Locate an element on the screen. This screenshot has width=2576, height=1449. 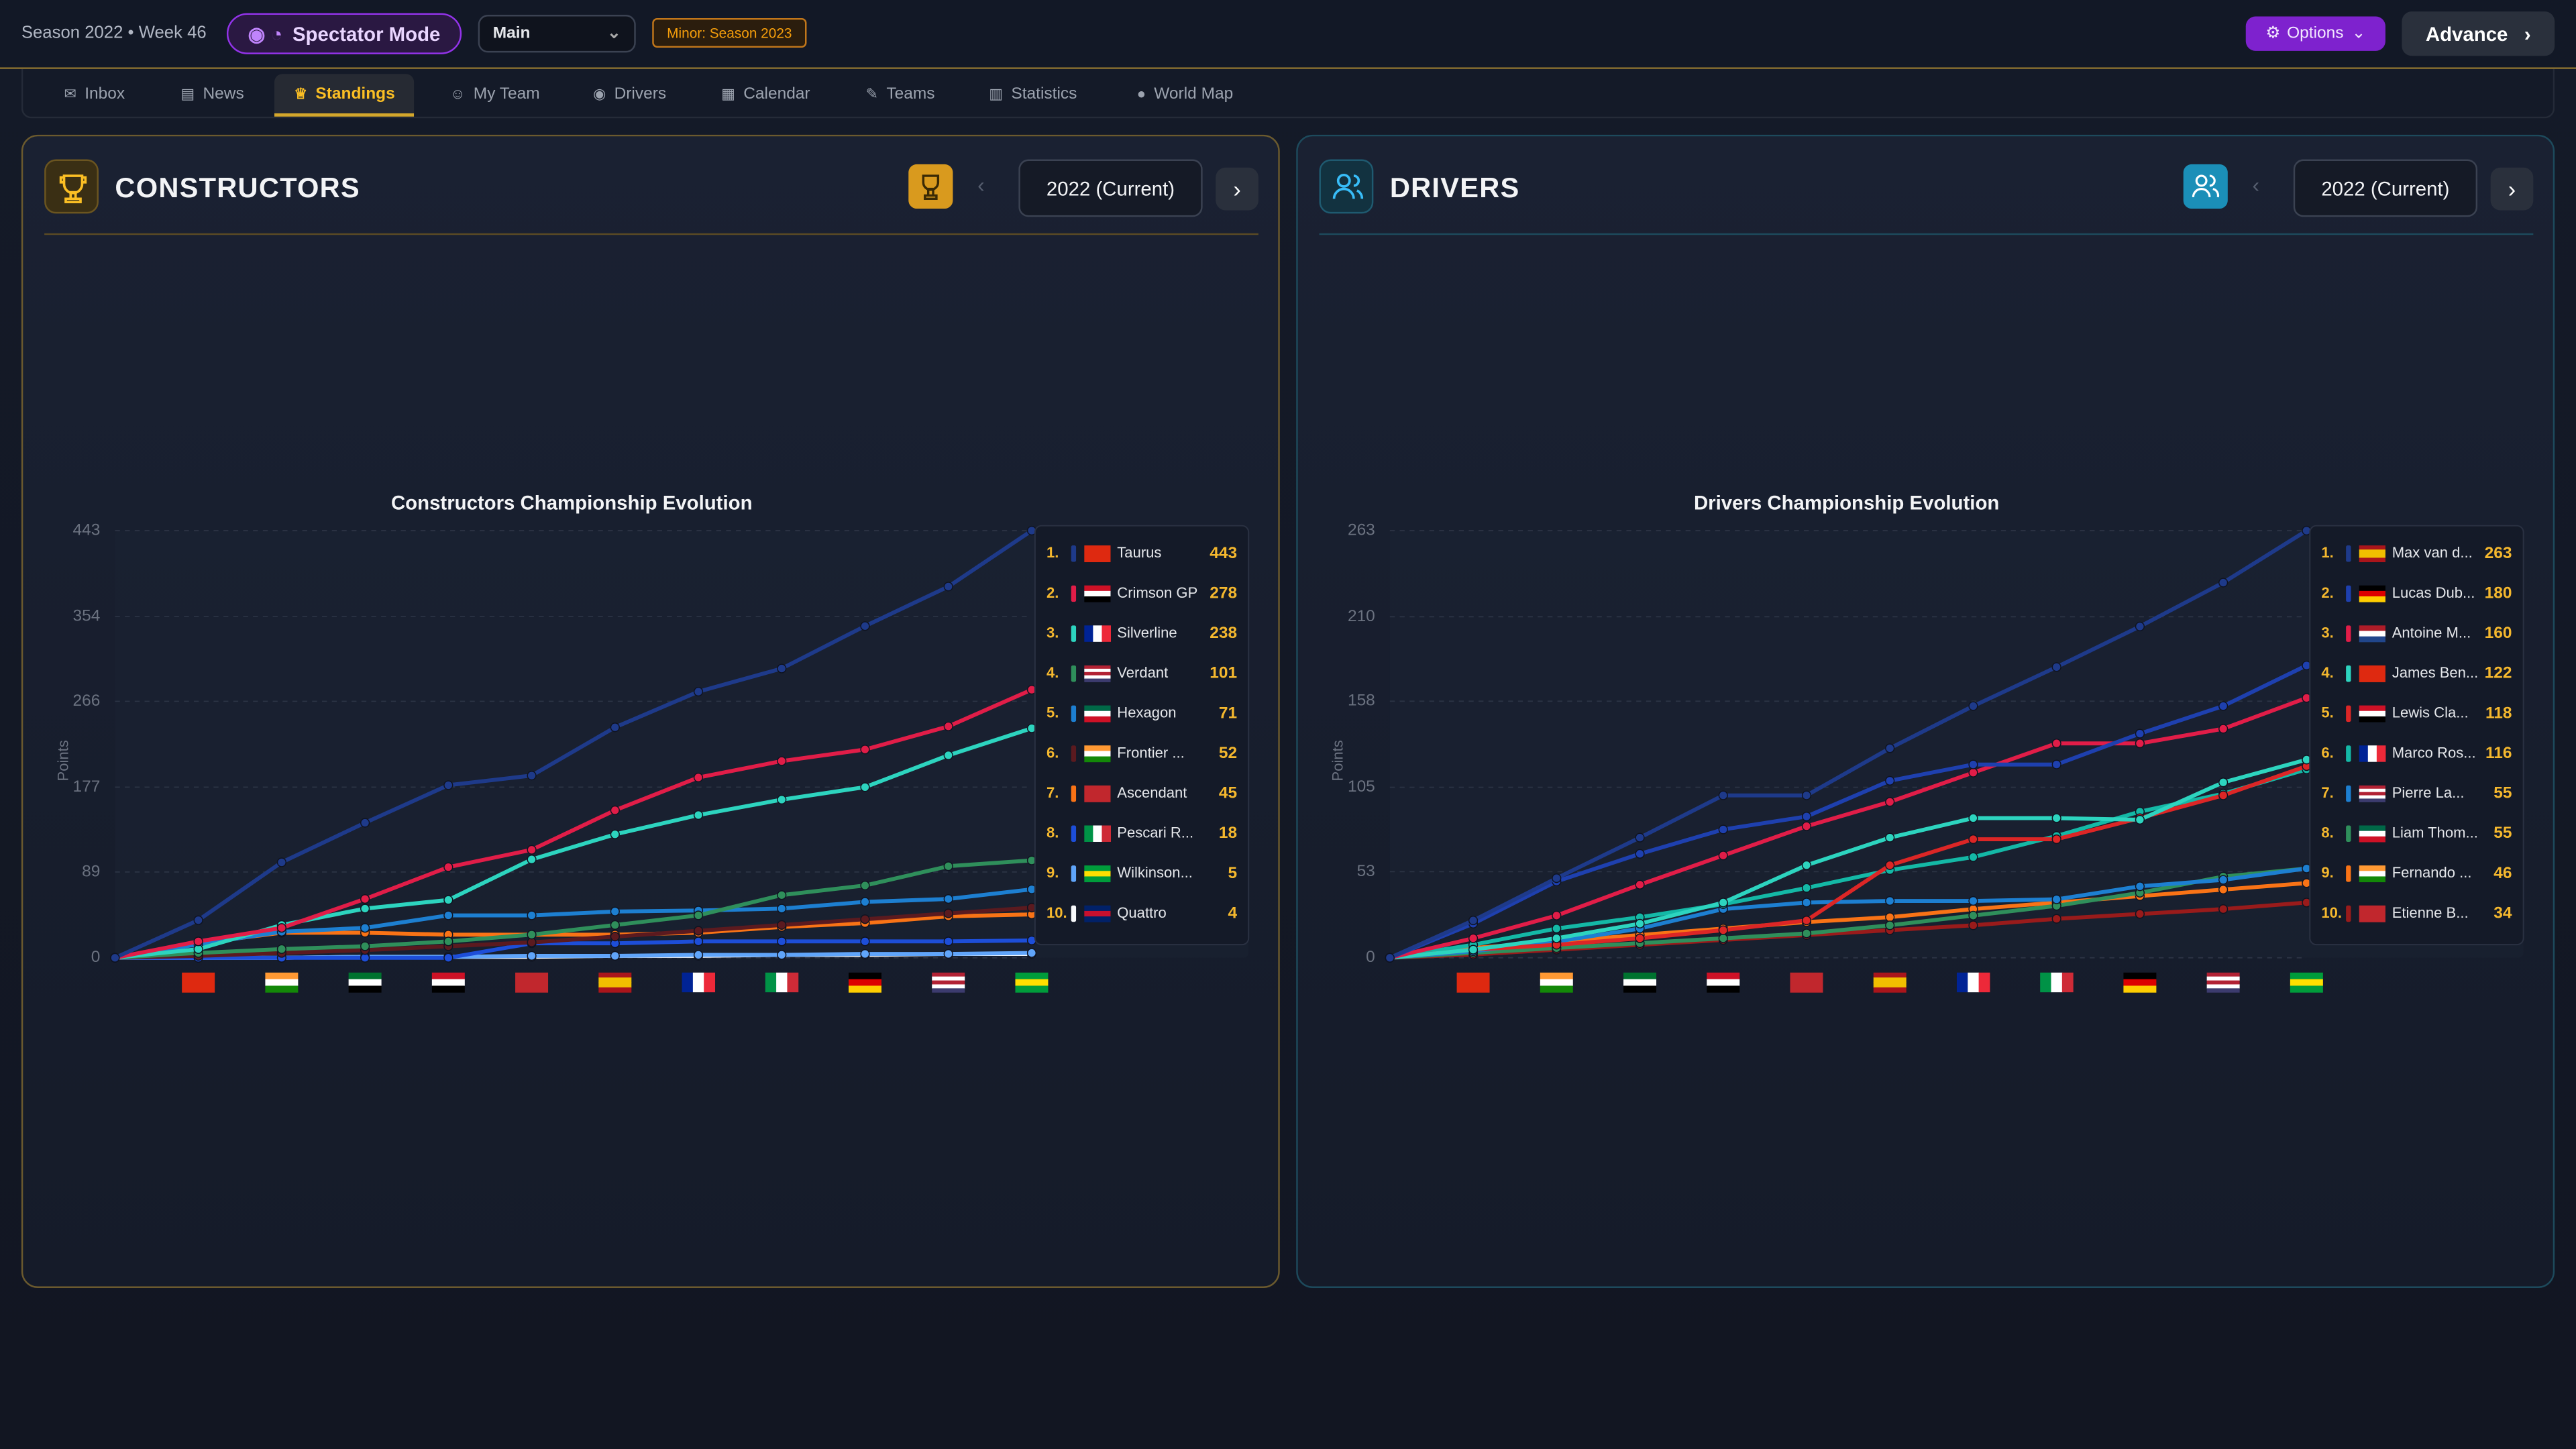
tab: ♕ Standings is located at coordinates (344, 95).